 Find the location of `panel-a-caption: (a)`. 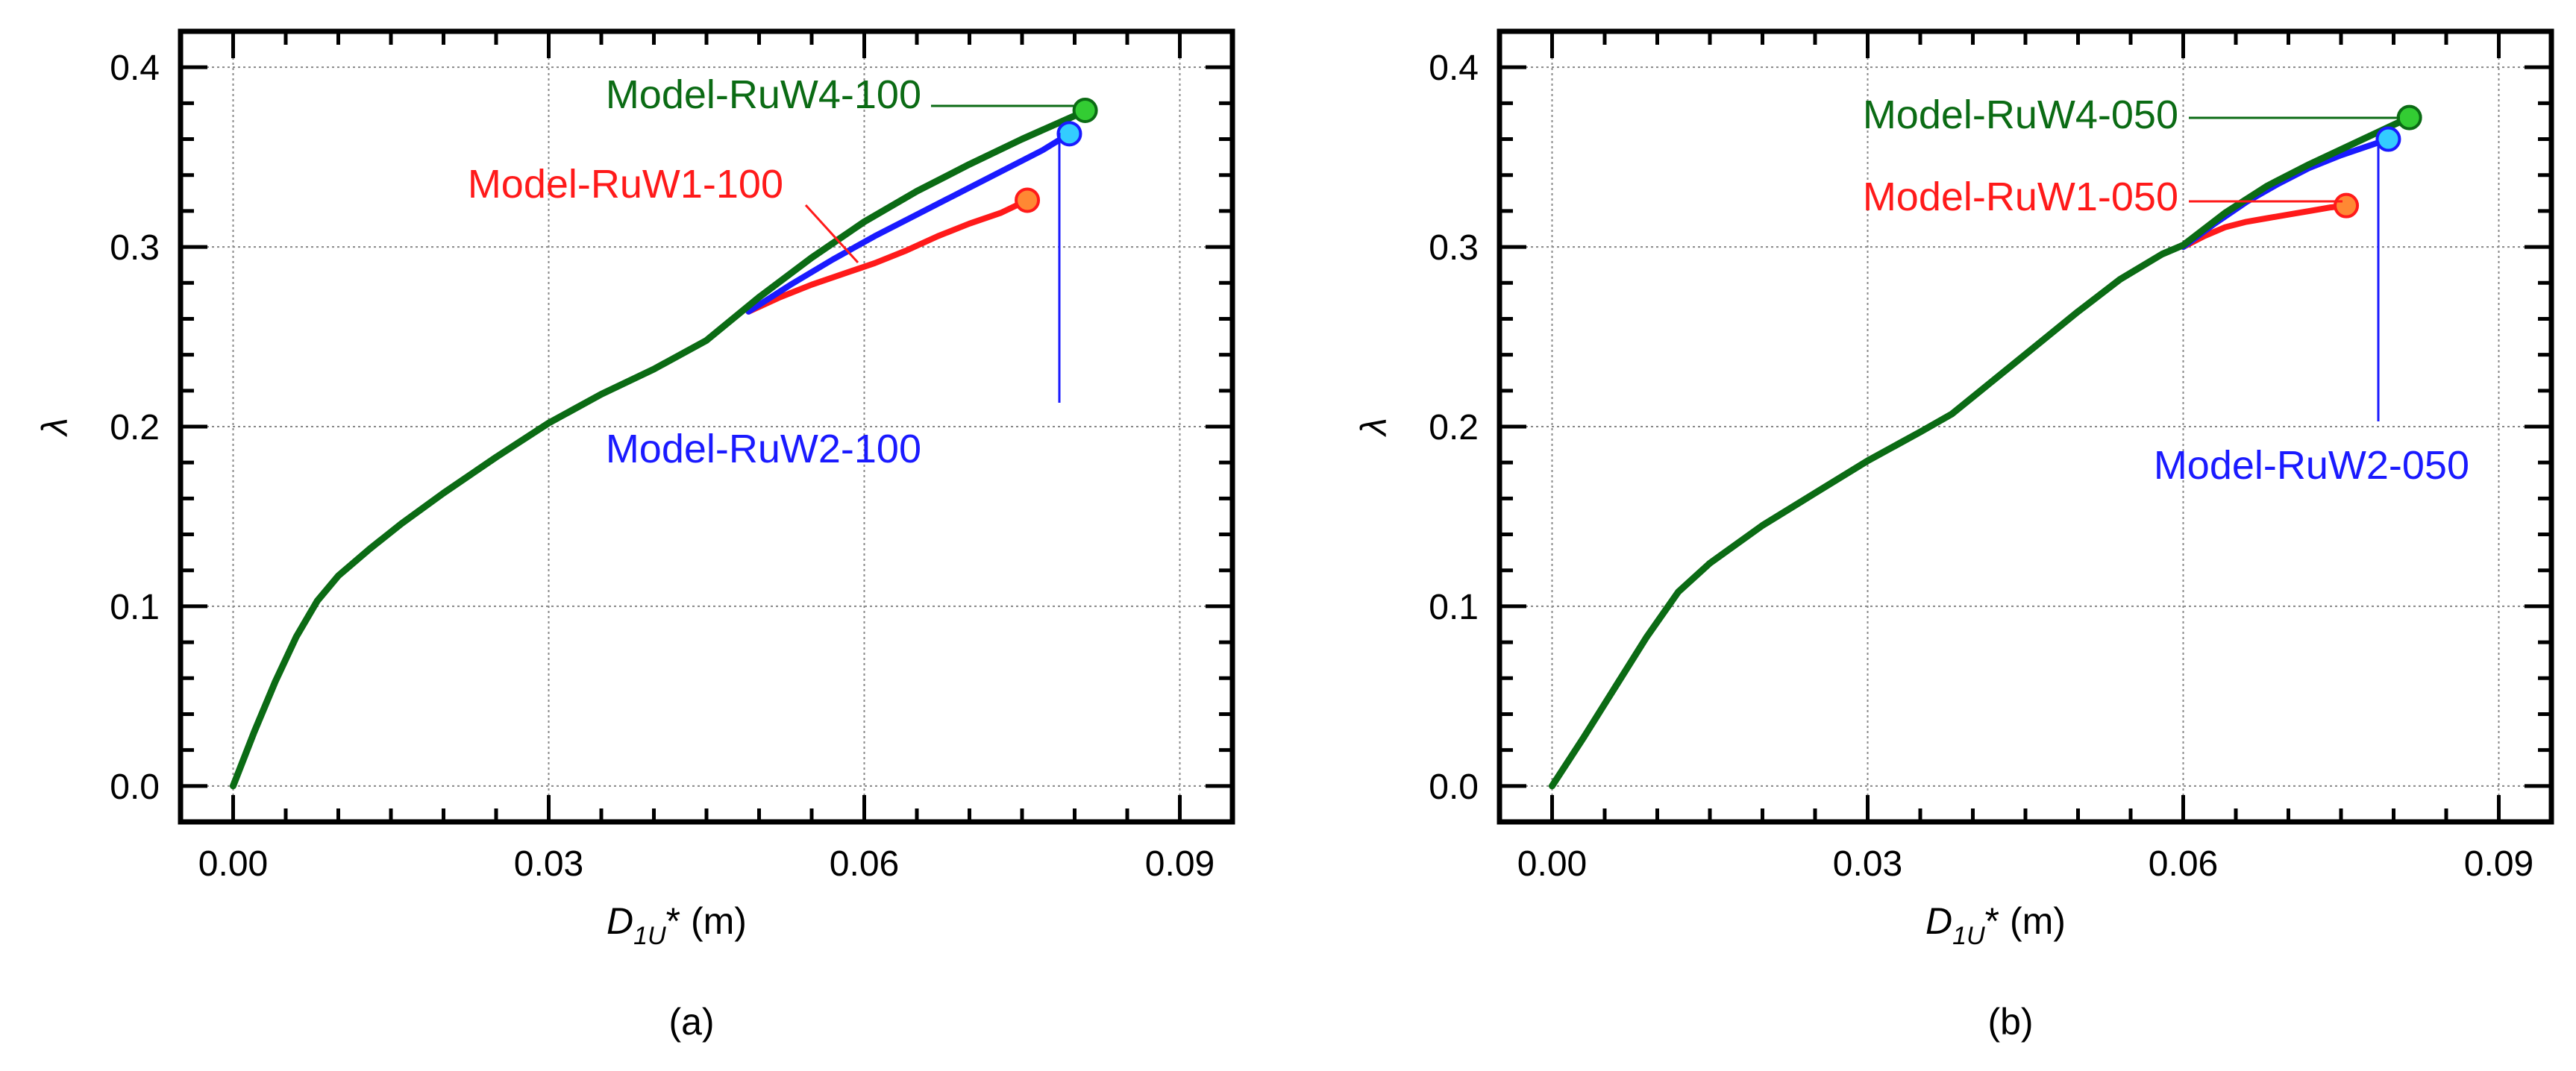

panel-a-caption: (a) is located at coordinates (691, 1022).